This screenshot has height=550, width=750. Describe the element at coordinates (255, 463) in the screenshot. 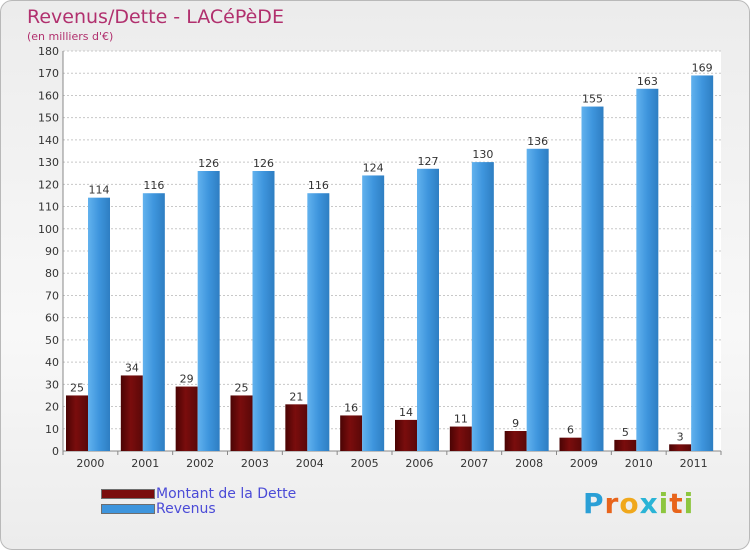

I see `x-tick-label: 2003` at that location.